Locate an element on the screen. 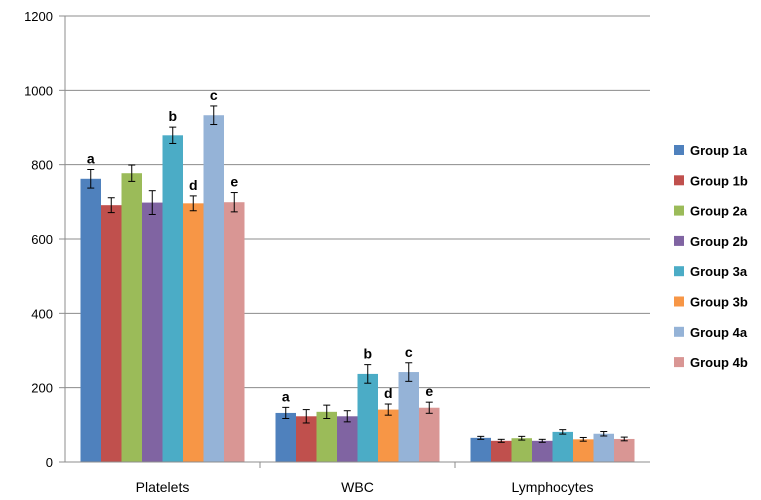  legend-label: Group 1a is located at coordinates (719, 150).